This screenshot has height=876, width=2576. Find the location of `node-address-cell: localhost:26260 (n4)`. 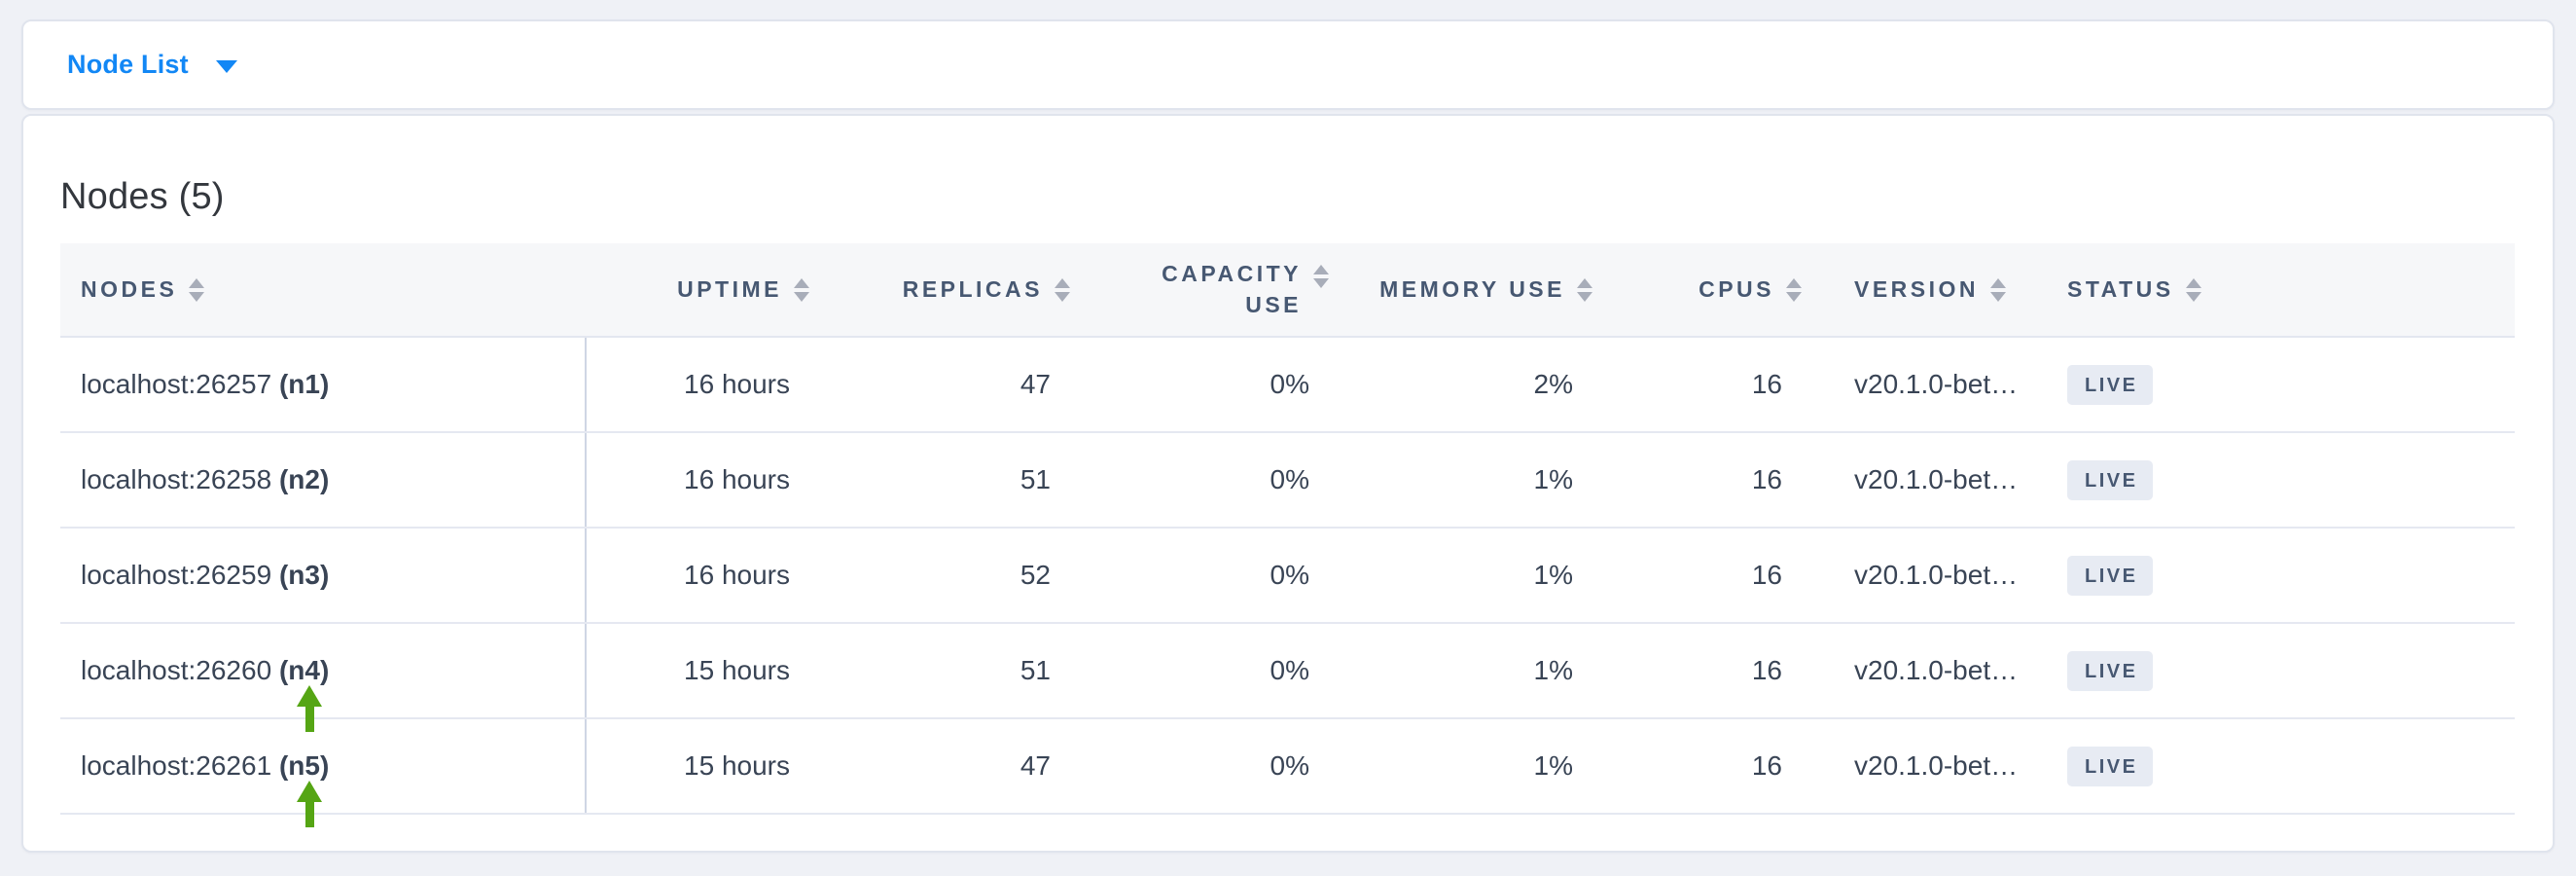

node-address-cell: localhost:26260 (n4) is located at coordinates (323, 671).